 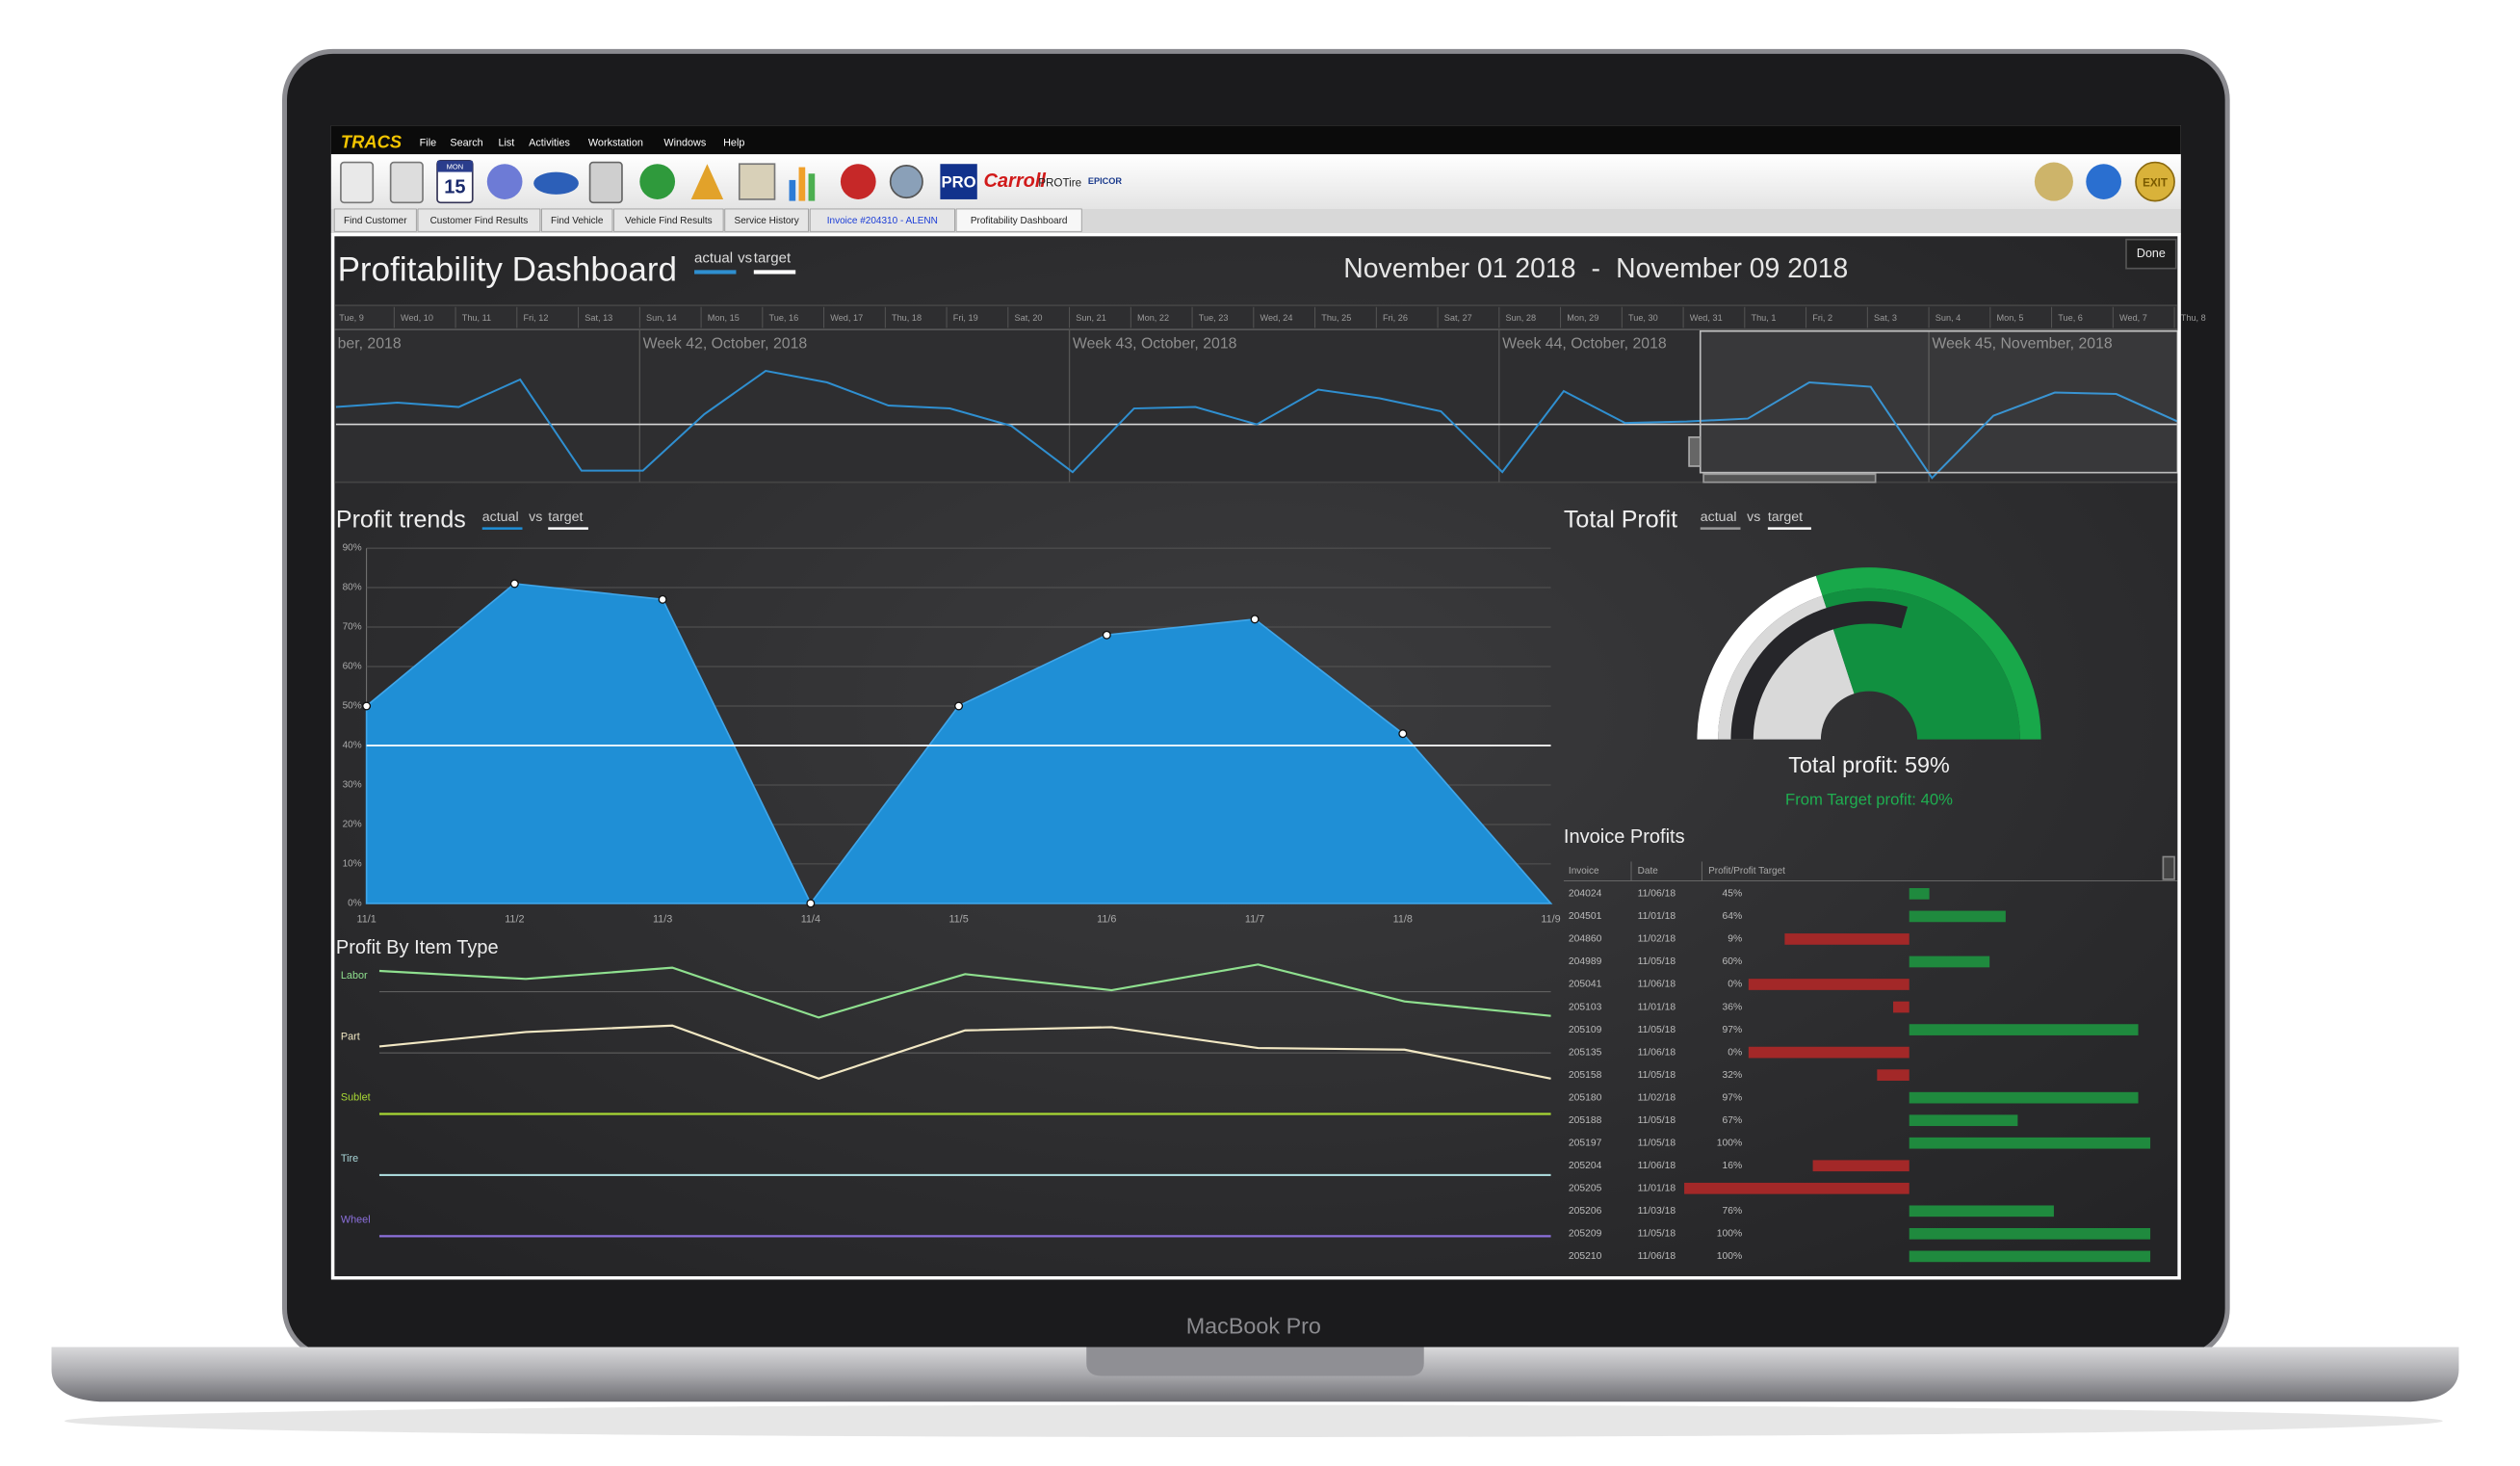 I want to click on menu-item: Workstation, so click(x=615, y=142).